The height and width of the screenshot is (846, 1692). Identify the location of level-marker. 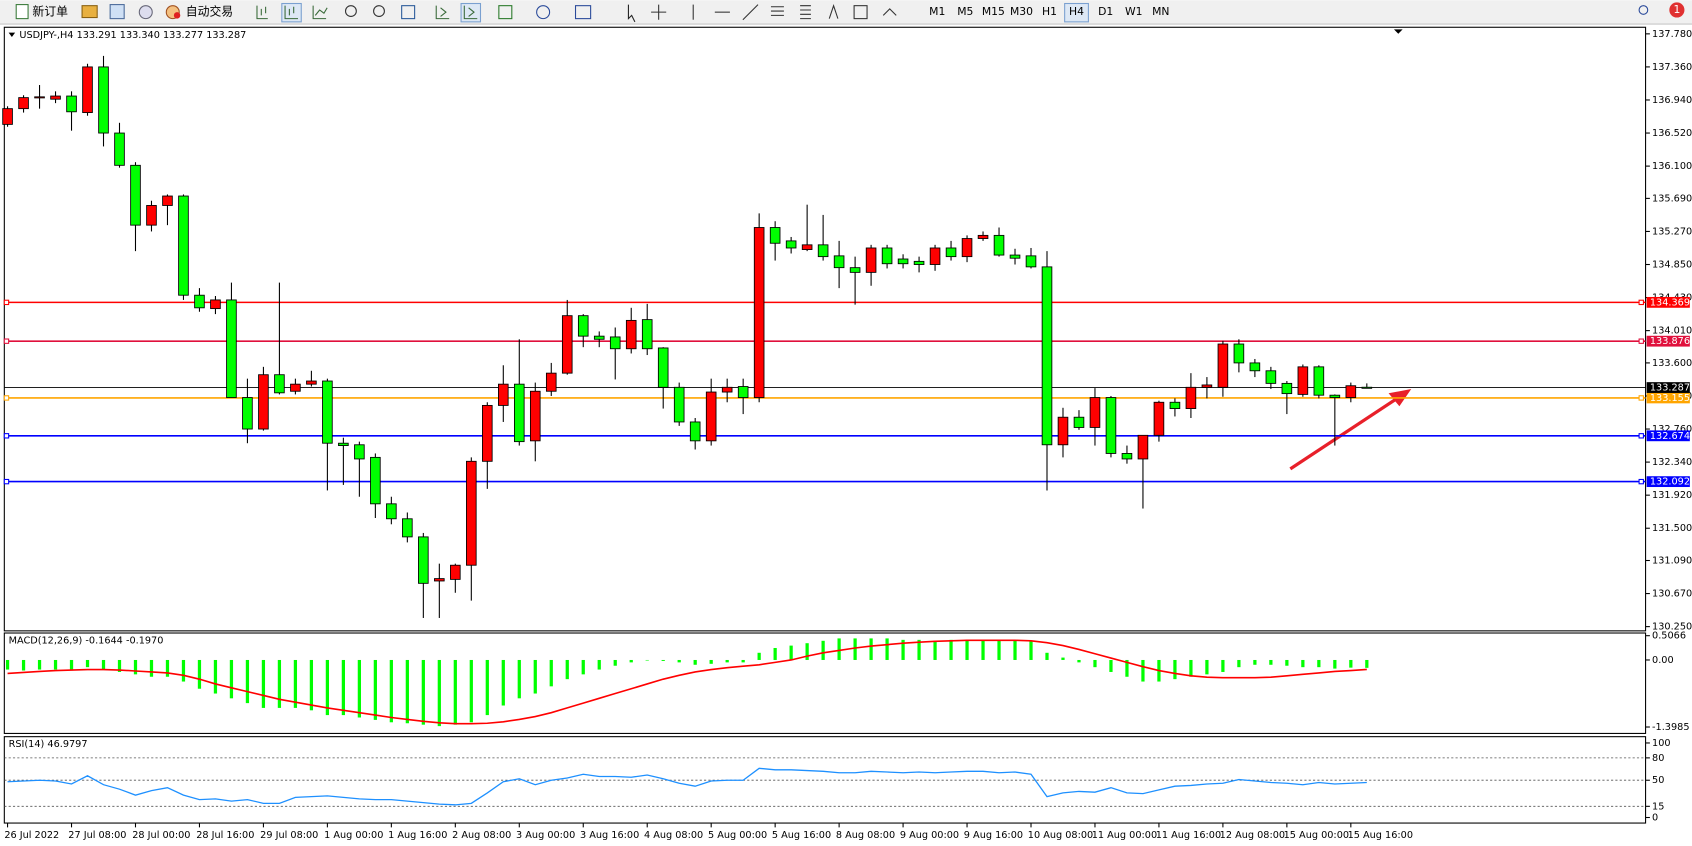
(1641, 302).